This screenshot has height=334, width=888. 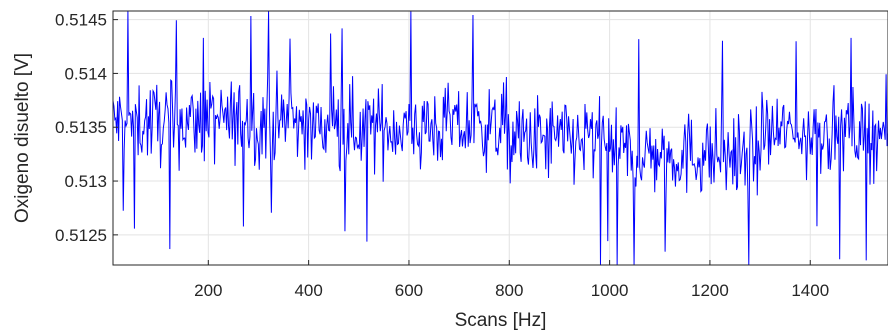 What do you see at coordinates (85, 73) in the screenshot?
I see `y-tick-label: 0.514` at bounding box center [85, 73].